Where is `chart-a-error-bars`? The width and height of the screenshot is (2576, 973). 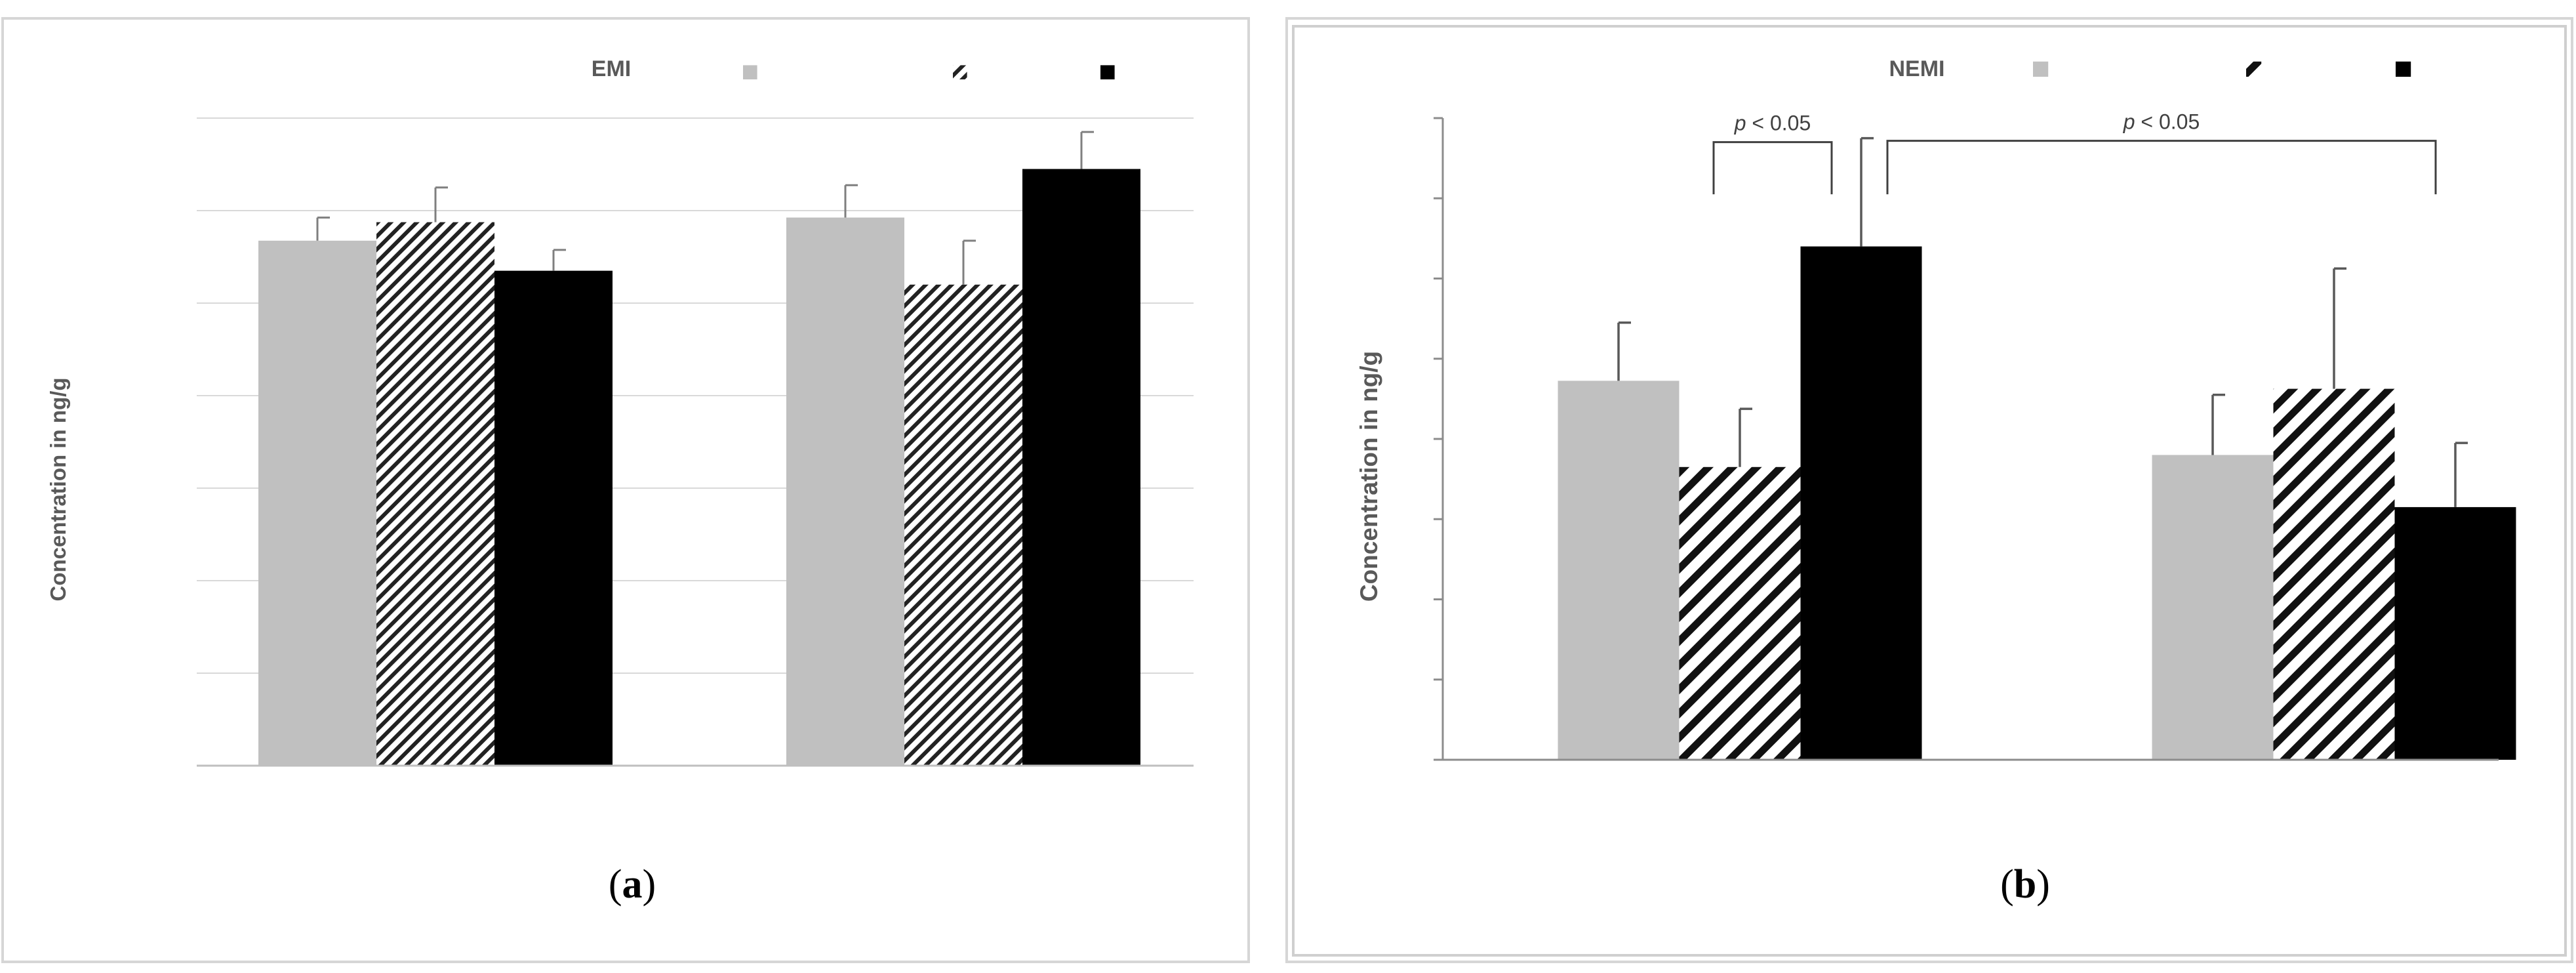 chart-a-error-bars is located at coordinates (705, 208).